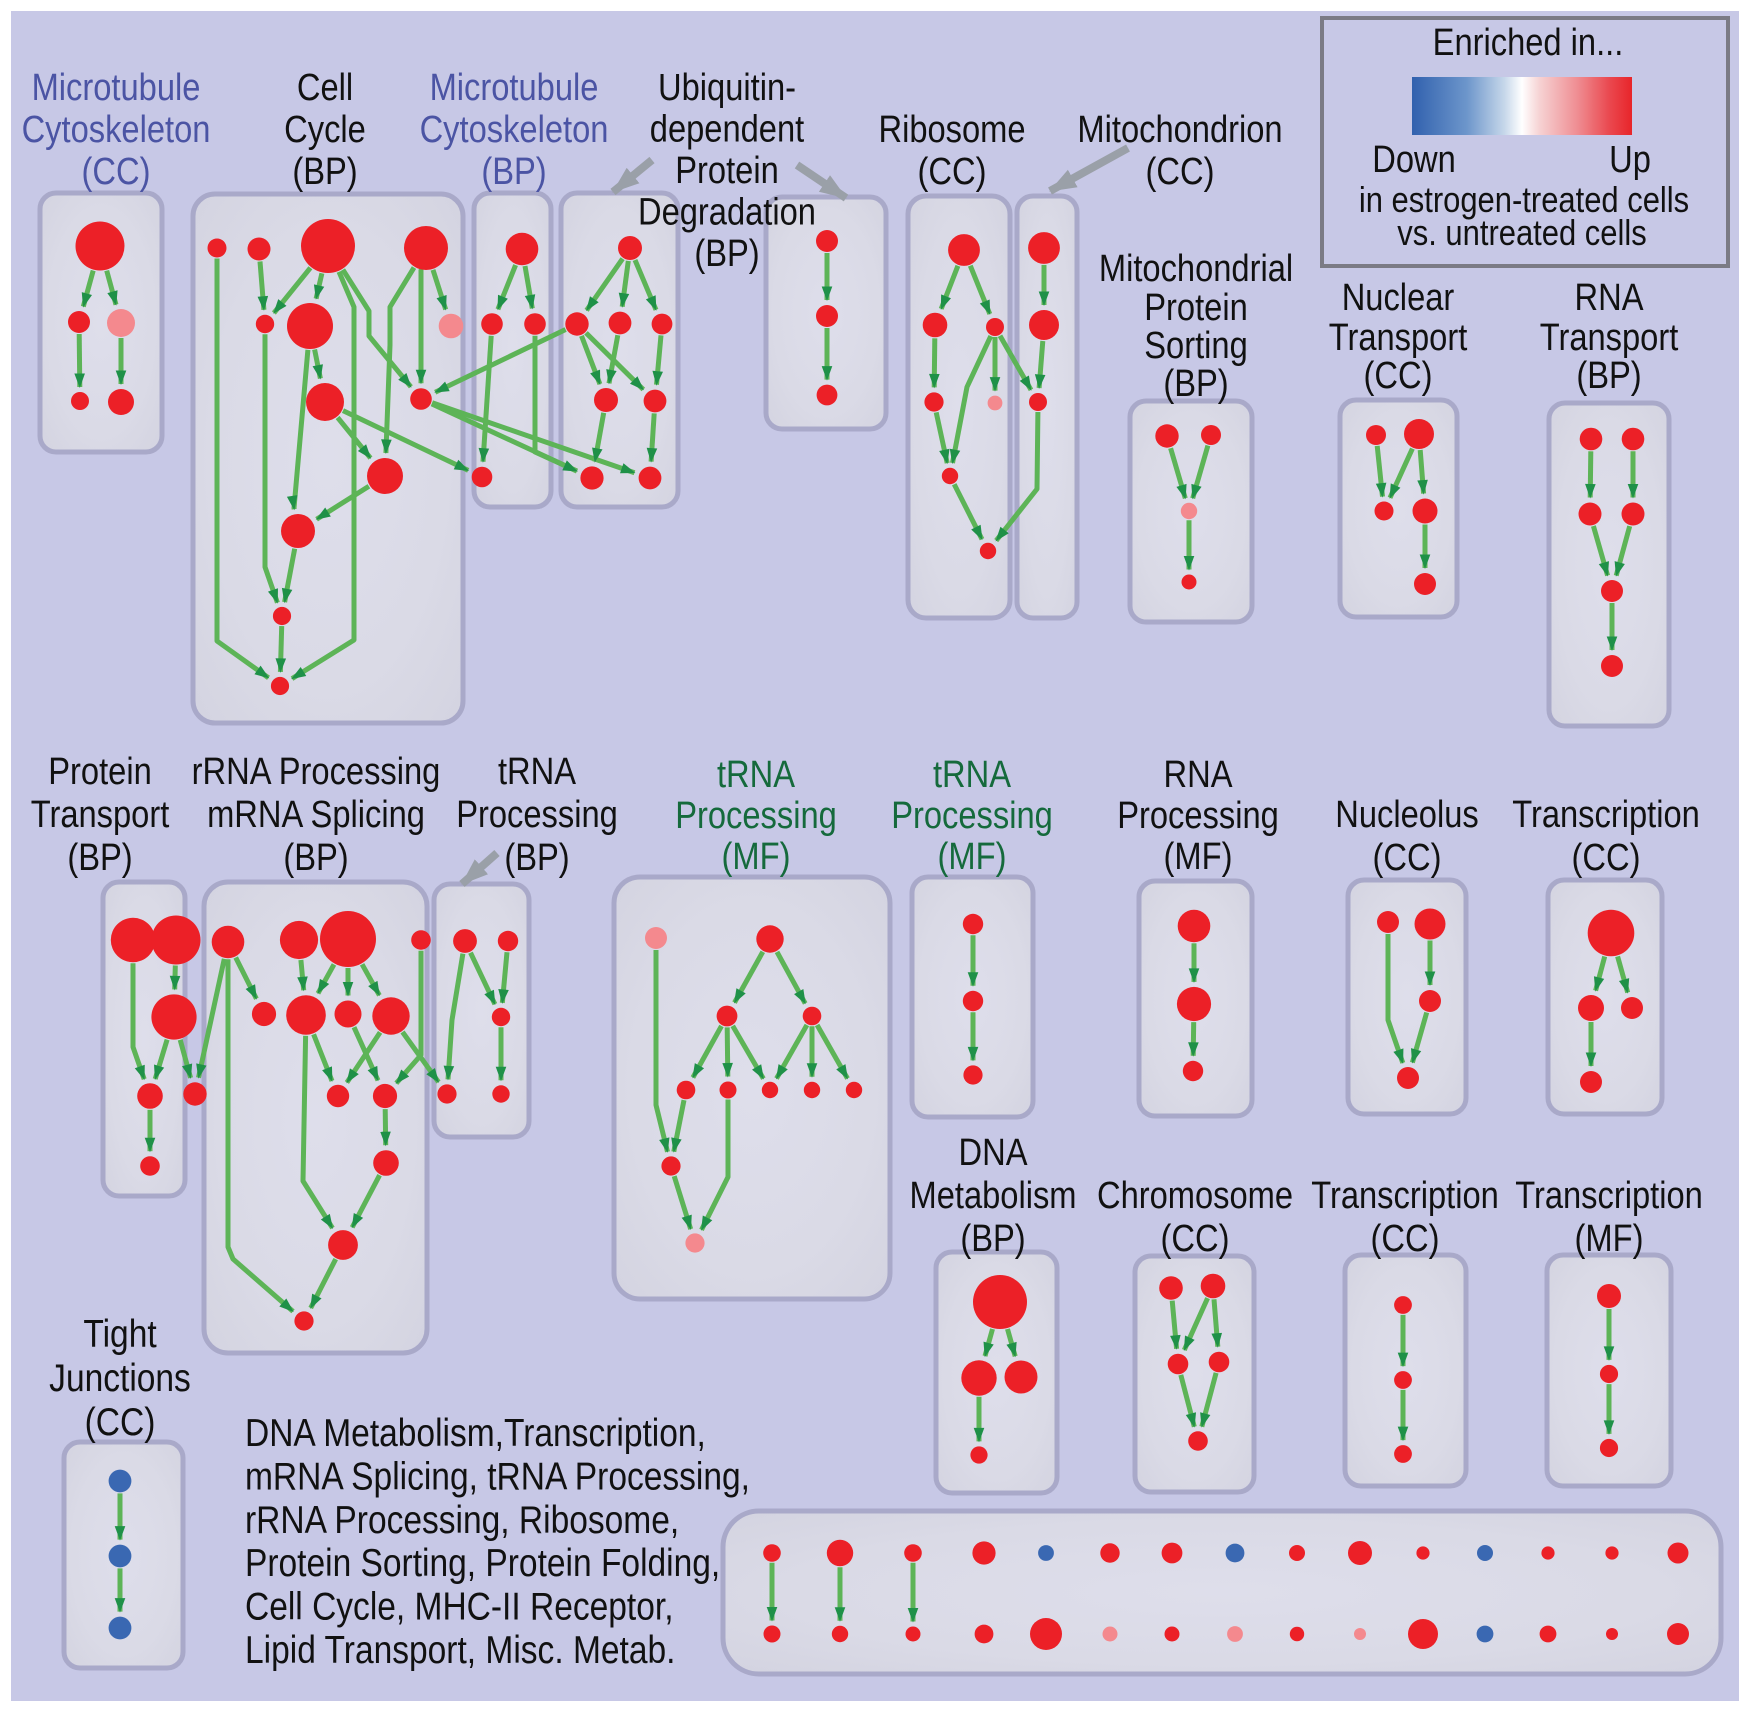 The image size is (1750, 1715). What do you see at coordinates (992, 1195) in the screenshot?
I see `svg-text: Metabolism` at bounding box center [992, 1195].